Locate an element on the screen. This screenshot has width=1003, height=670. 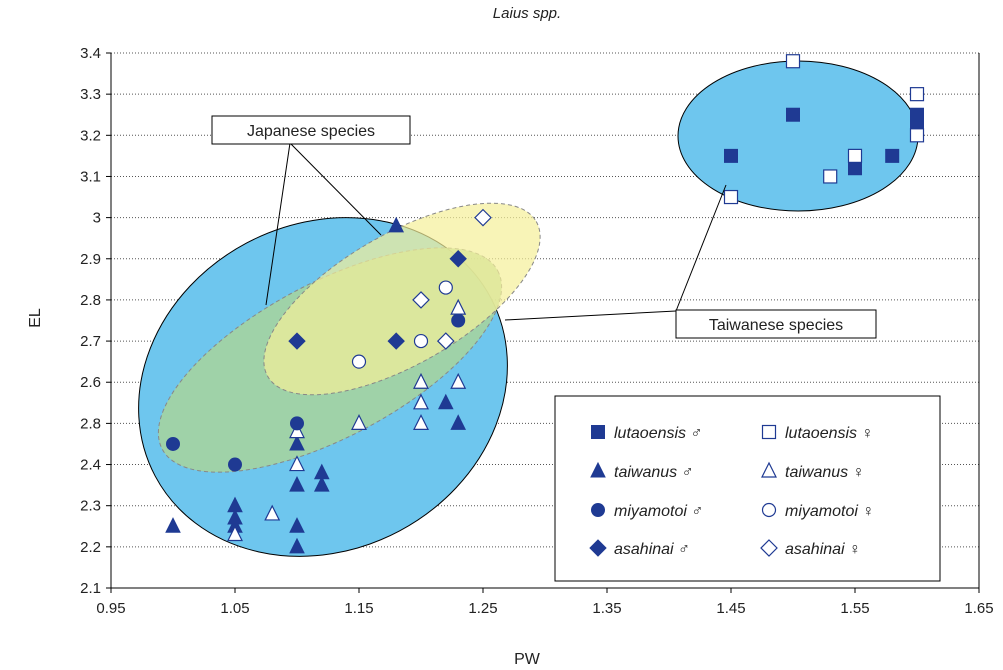
chart-title: Laius spp. is located at coordinates (527, 13).